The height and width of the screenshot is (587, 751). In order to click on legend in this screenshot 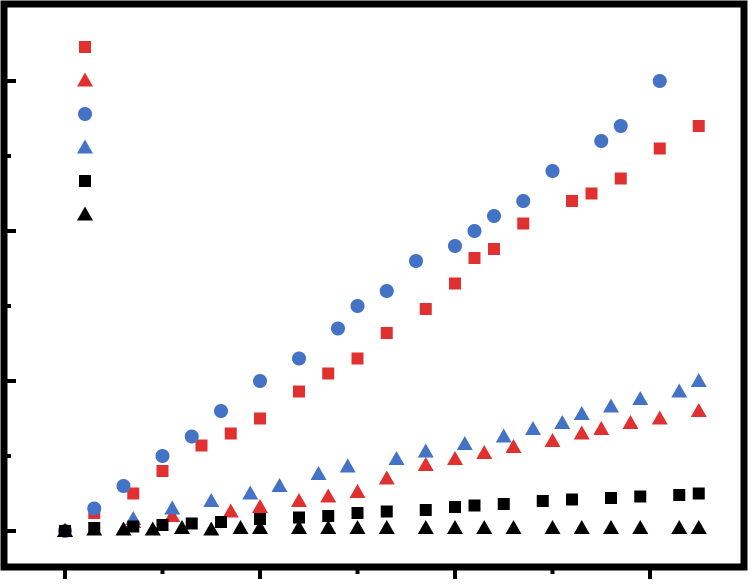, I will do `click(85, 131)`.